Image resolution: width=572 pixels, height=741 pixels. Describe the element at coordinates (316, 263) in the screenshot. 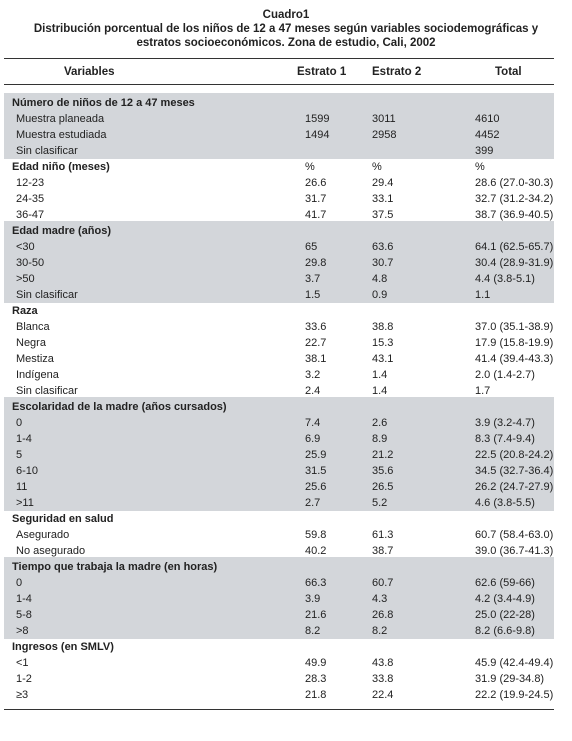

I see `table-cell: 29.8` at that location.